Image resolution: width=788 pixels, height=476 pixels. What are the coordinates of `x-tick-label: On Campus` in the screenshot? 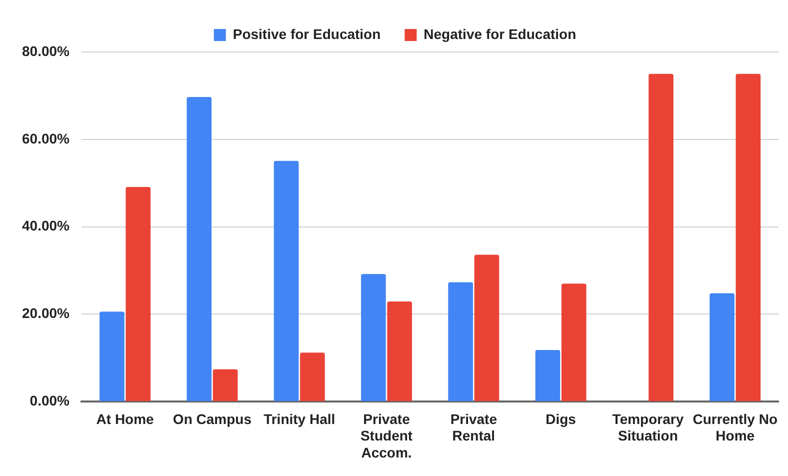 It's located at (212, 418).